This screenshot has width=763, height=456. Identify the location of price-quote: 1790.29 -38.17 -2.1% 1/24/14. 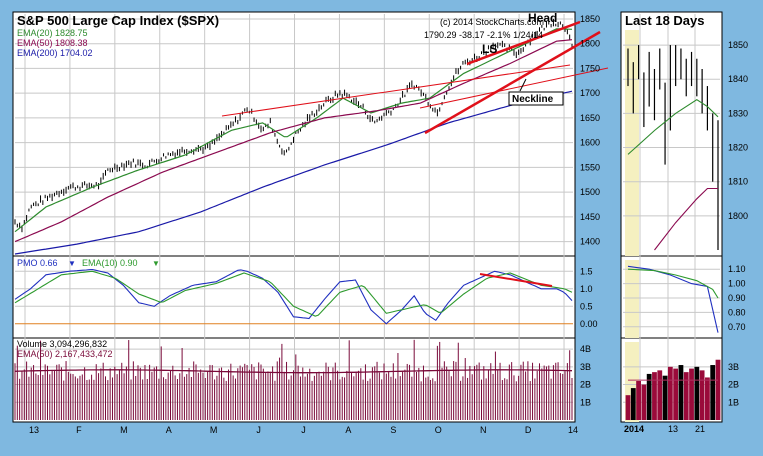
(483, 35).